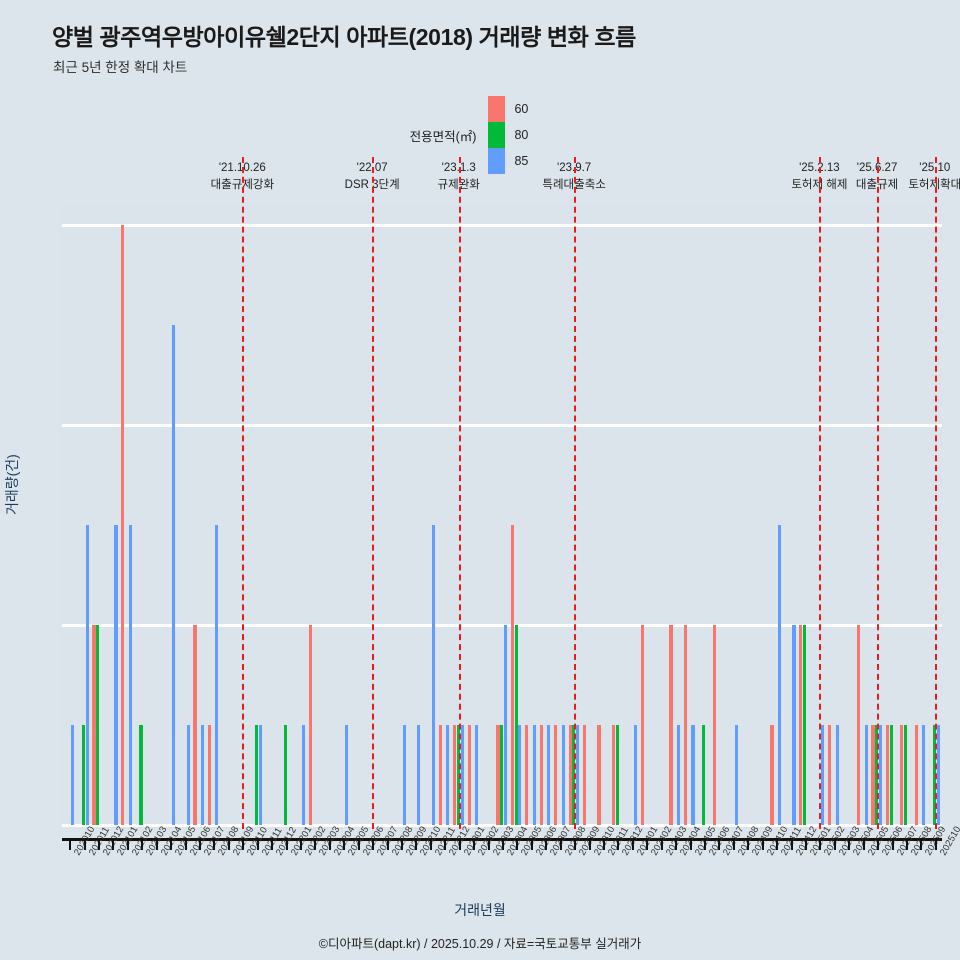  I want to click on legend-item-60: 60, so click(514, 109).